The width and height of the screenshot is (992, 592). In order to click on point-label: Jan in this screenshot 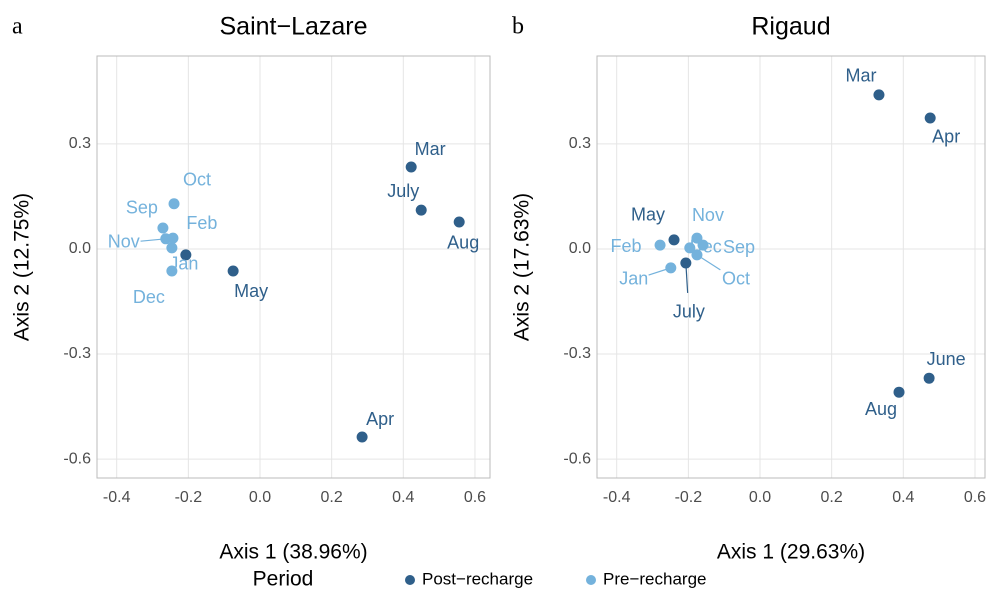, I will do `click(633, 279)`.